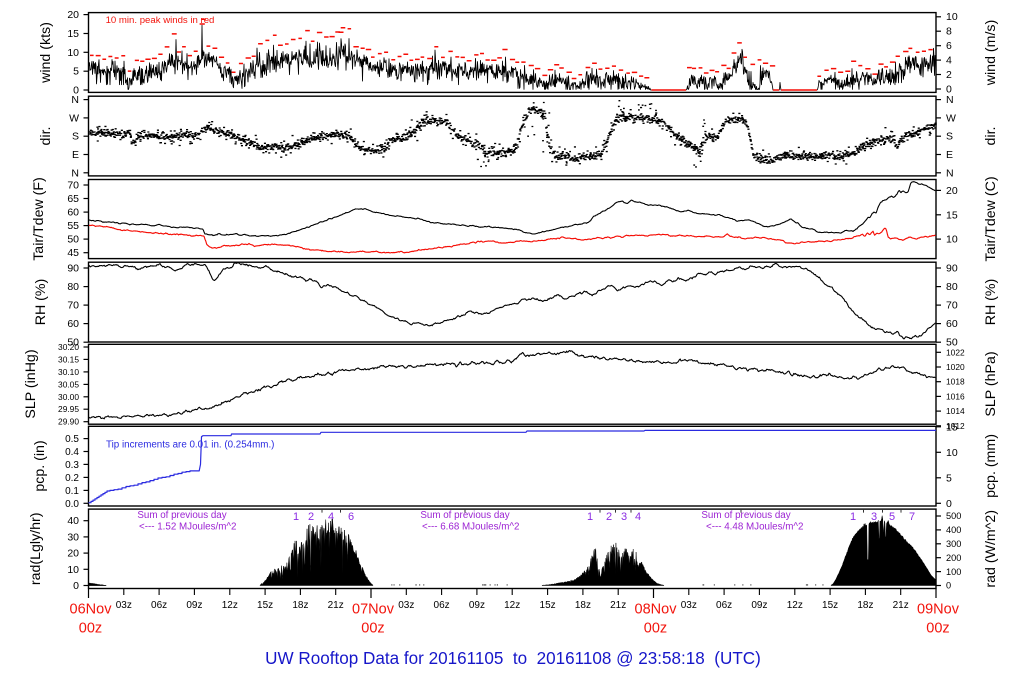 The height and width of the screenshot is (700, 1024). What do you see at coordinates (46, 53) in the screenshot?
I see `svg-text: wind (kts)` at bounding box center [46, 53].